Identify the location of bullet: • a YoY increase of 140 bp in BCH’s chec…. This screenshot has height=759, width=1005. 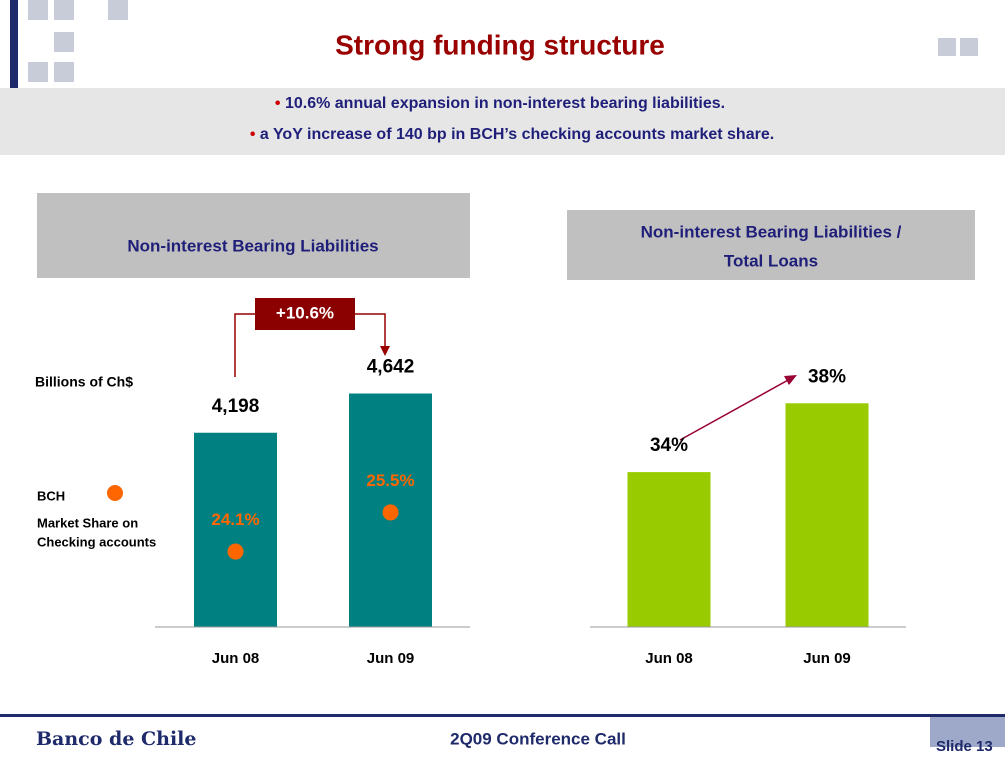
(512, 134).